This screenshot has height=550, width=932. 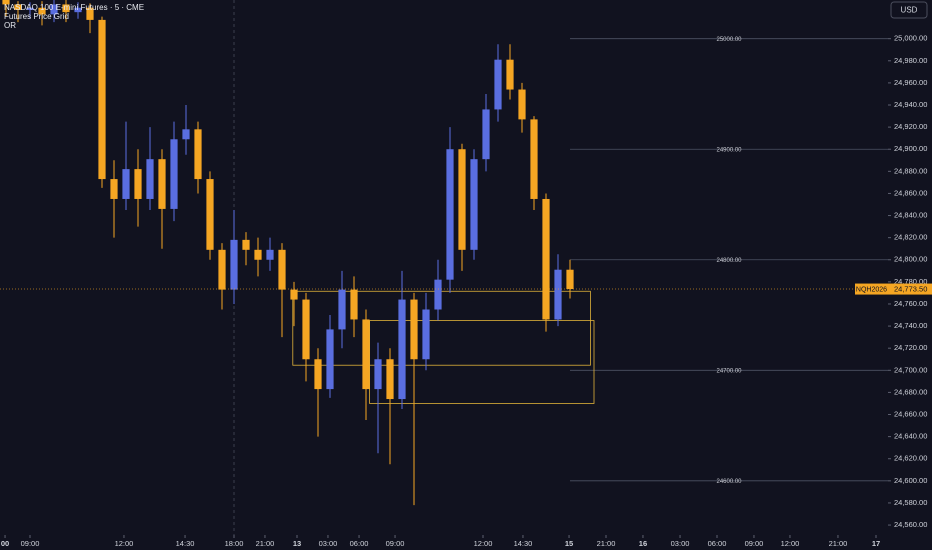 I want to click on currency-label: USD, so click(x=909, y=10).